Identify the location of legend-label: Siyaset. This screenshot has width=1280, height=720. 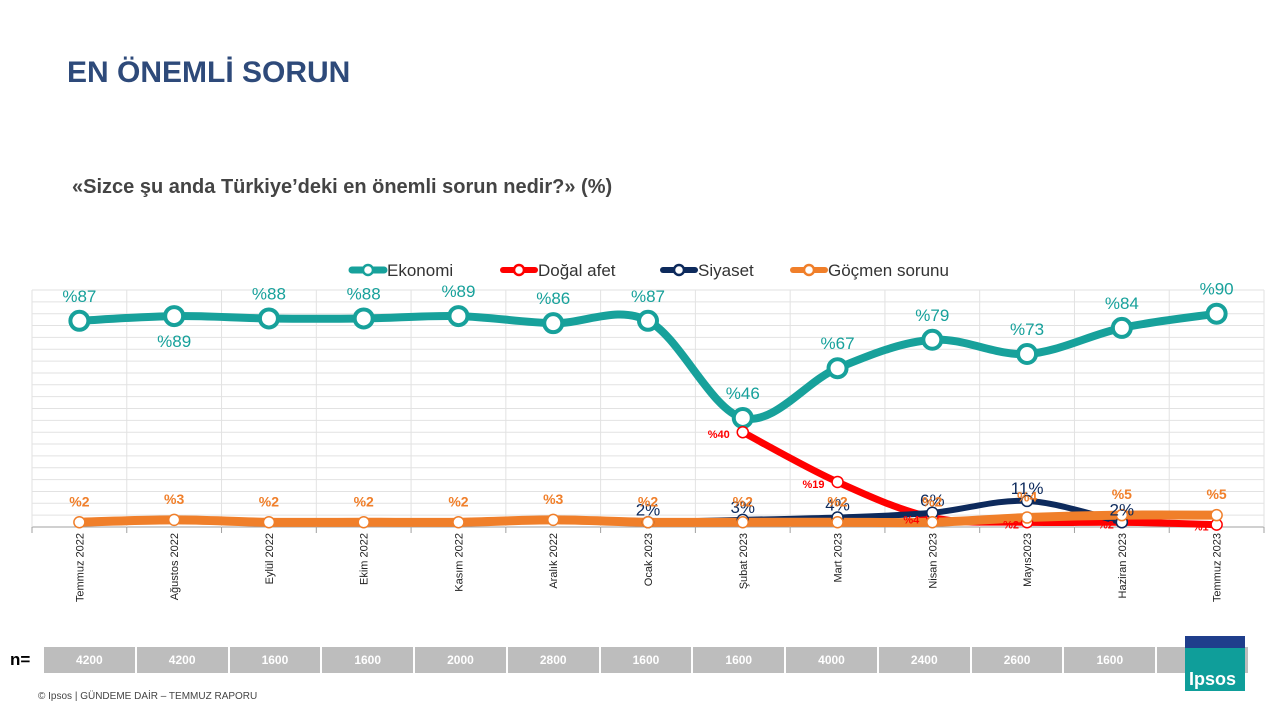
(726, 270).